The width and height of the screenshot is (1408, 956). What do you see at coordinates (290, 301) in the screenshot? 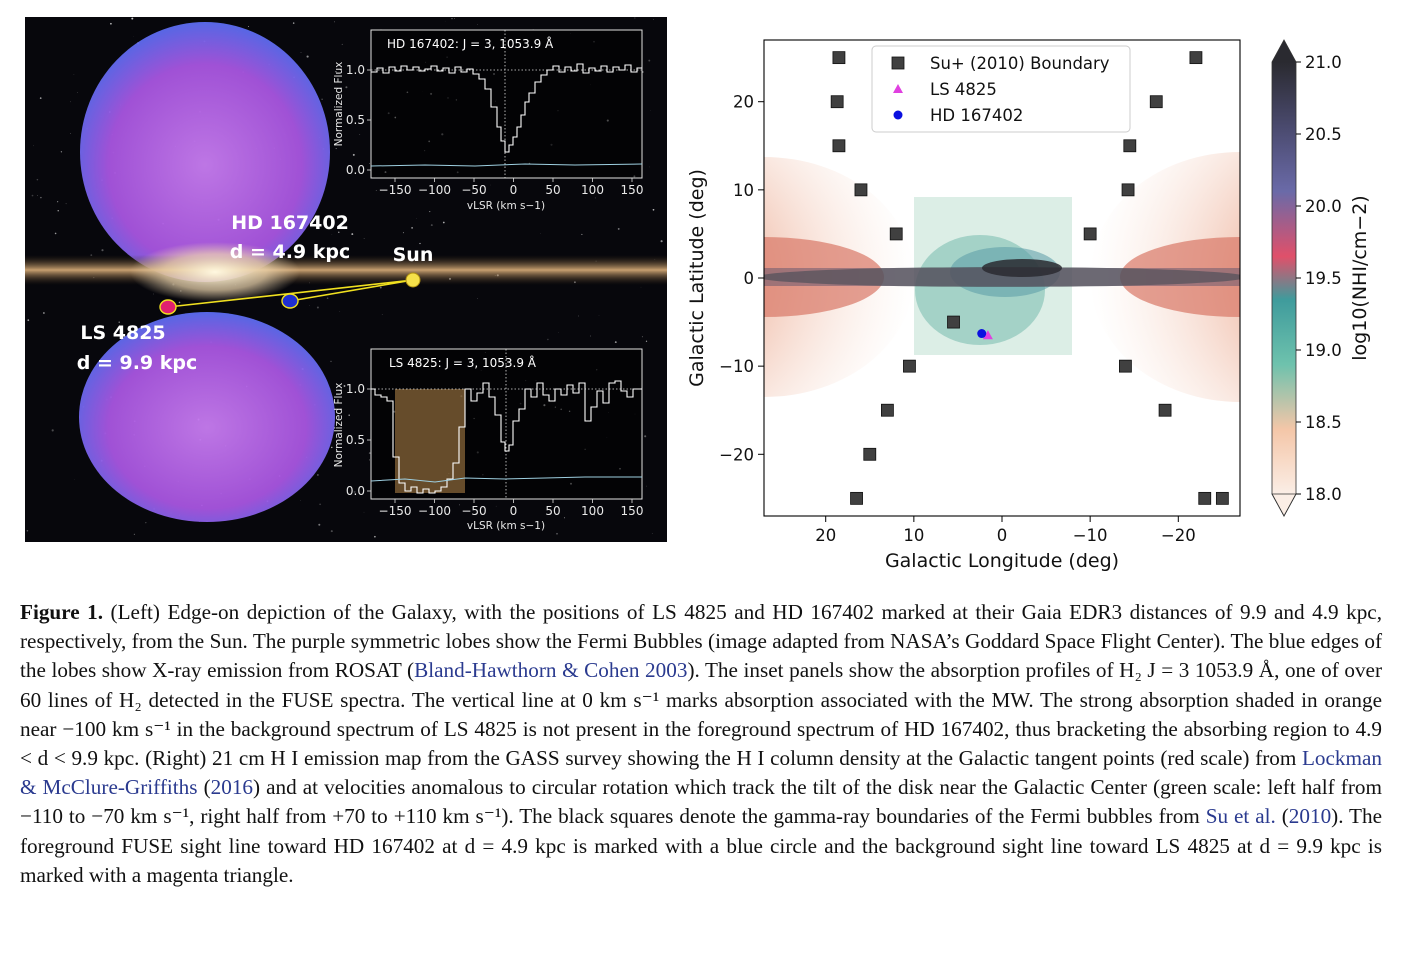
I see `hd-167402-marker` at bounding box center [290, 301].